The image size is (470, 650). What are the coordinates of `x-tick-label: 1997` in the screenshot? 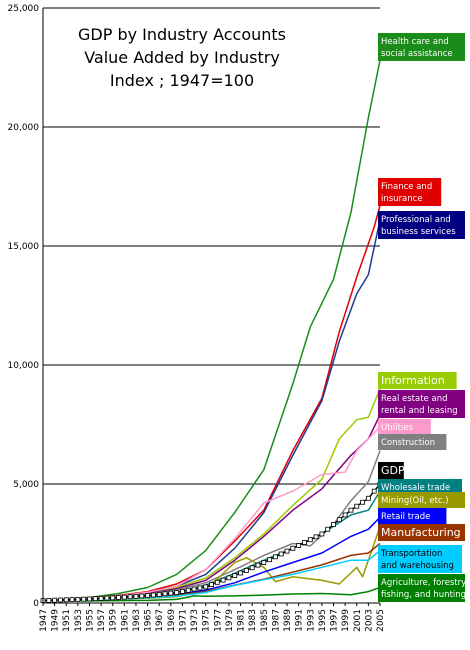 It's located at (335, 620).